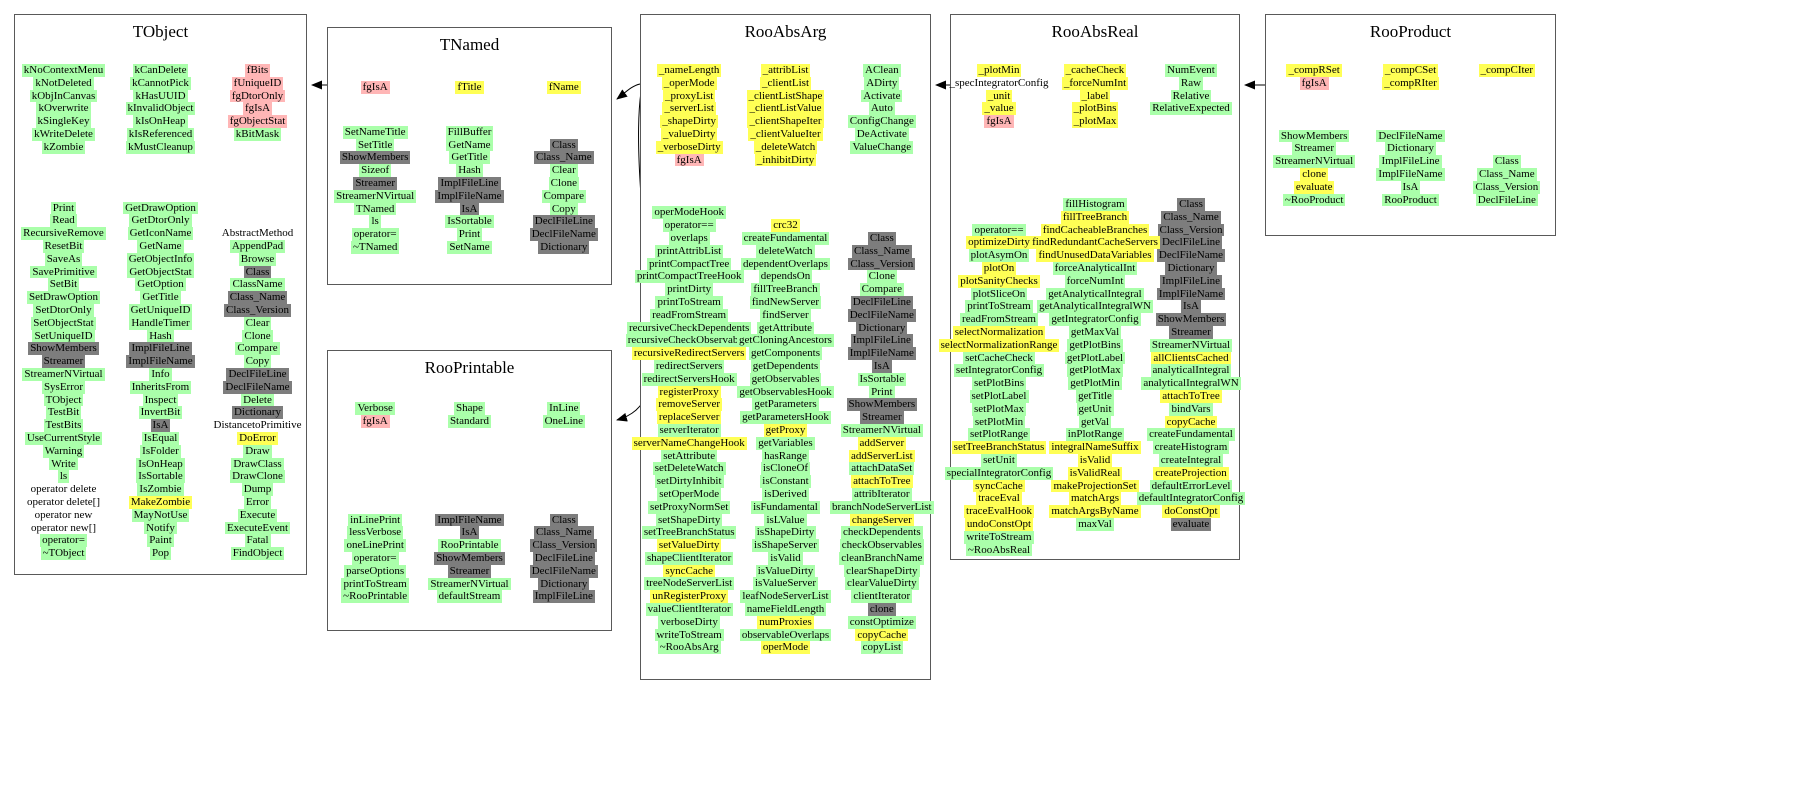 The height and width of the screenshot is (804, 1795). I want to click on member-item: GetObjectInfo, so click(160, 259).